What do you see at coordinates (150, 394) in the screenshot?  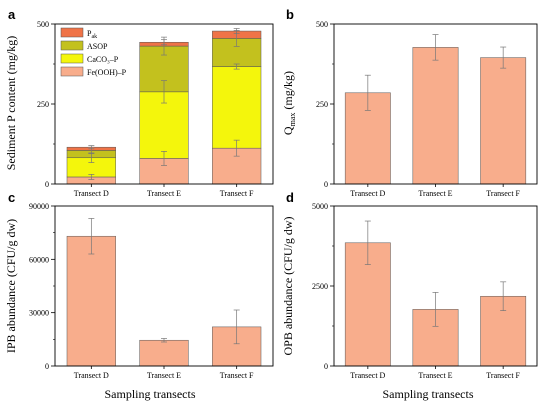 I see `x-axis-label-c: Sampling transects` at bounding box center [150, 394].